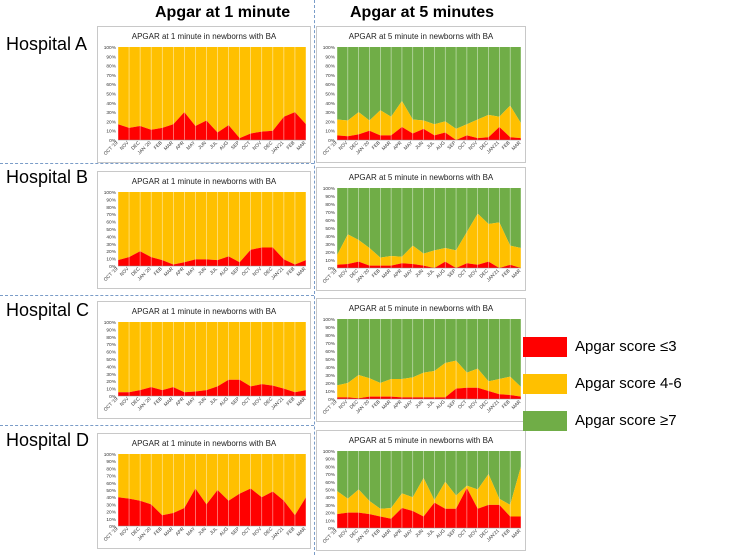 The image size is (750, 555). Describe the element at coordinates (204, 36) in the screenshot. I see `chart-title: APGAR at 1 minute in newborns with BA` at that location.